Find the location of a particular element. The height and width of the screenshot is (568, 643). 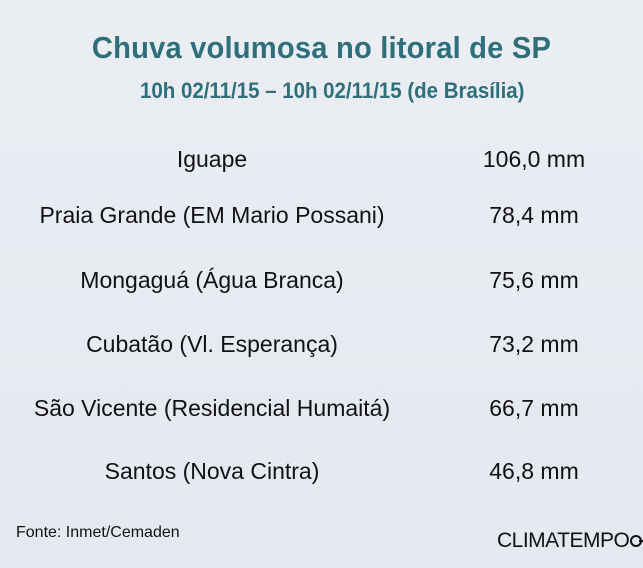

rainfall-value: 106,0 mm is located at coordinates (534, 159).